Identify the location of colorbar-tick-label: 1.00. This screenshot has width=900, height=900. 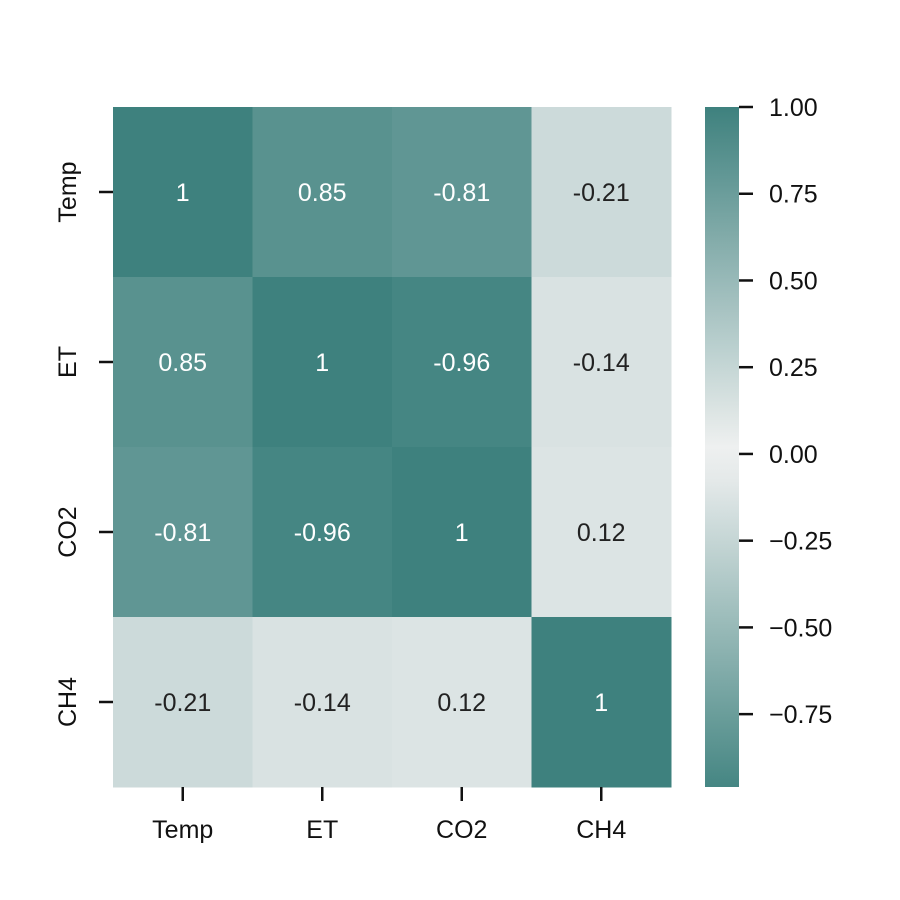
(793, 108).